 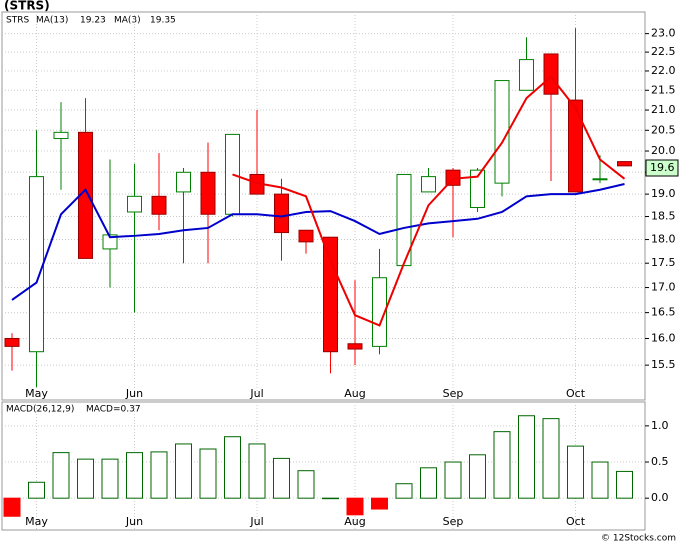 I want to click on macd-legend: MACD=0.37, so click(x=113, y=410).